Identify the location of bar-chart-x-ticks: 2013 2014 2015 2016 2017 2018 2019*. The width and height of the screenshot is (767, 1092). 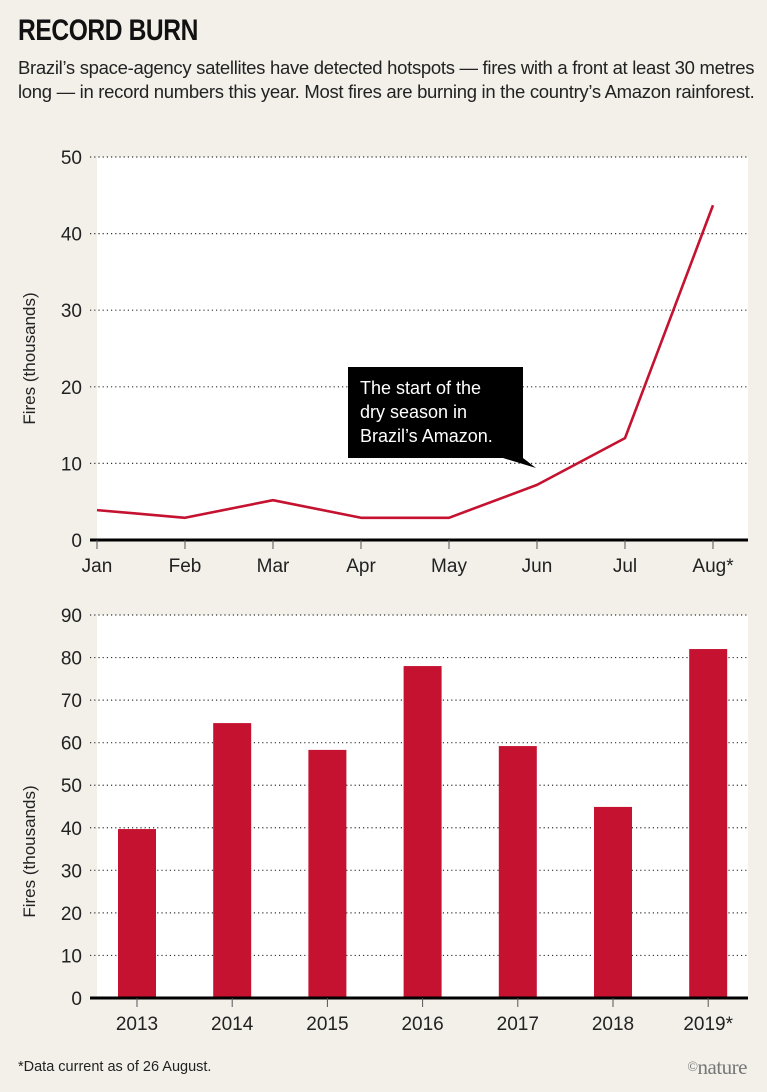
(425, 1016).